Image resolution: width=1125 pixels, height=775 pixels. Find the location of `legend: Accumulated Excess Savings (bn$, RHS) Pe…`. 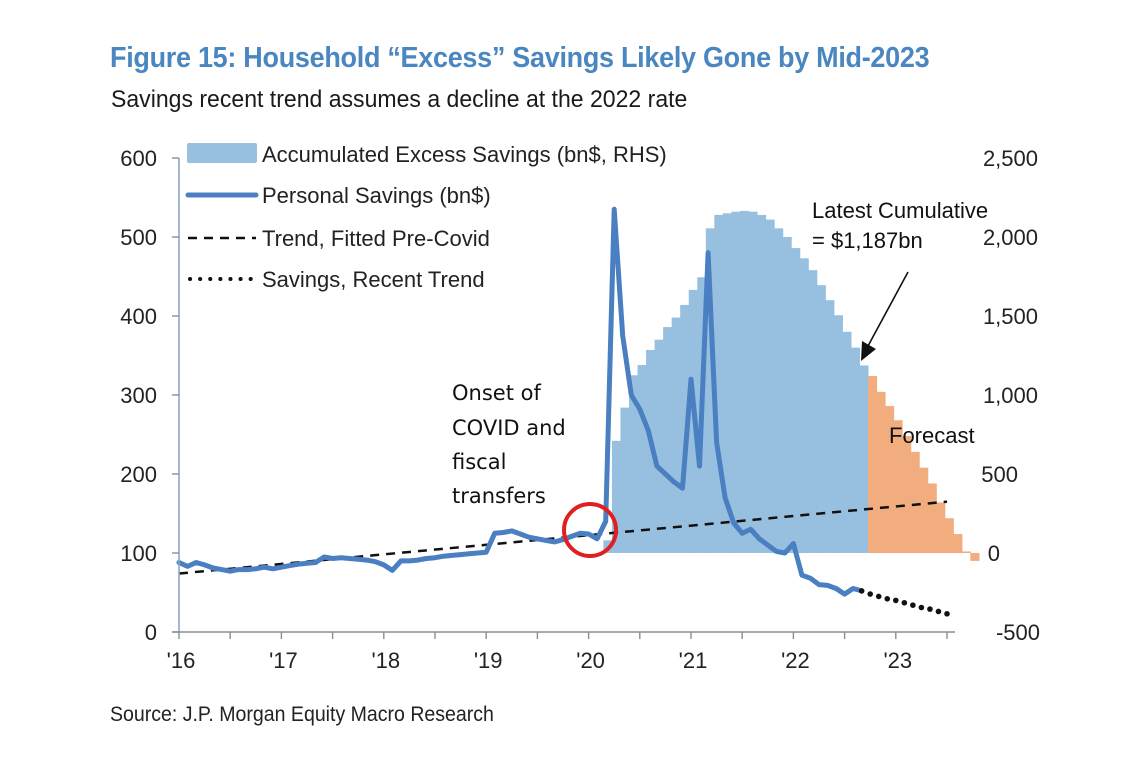

legend: Accumulated Excess Savings (bn$, RHS) Pe… is located at coordinates (426, 217).